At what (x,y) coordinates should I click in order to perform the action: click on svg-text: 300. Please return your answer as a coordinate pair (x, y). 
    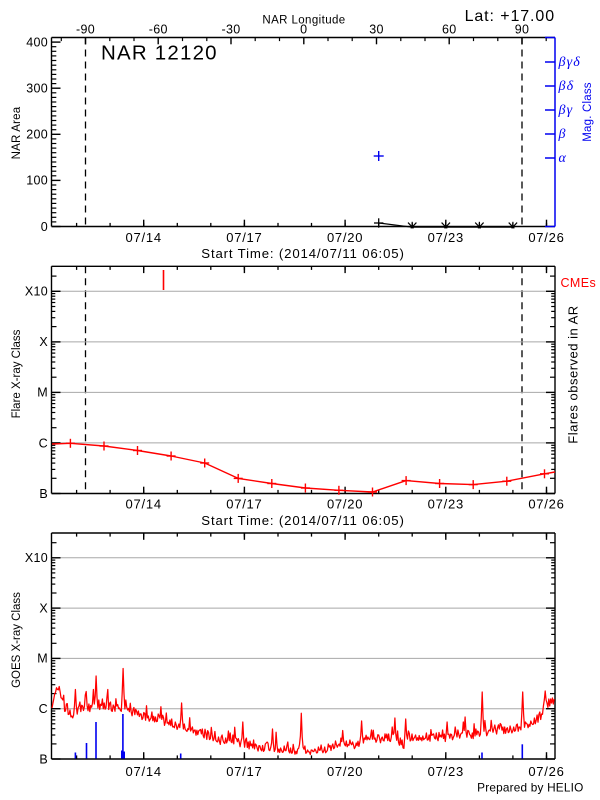
    Looking at the image, I should click on (37, 89).